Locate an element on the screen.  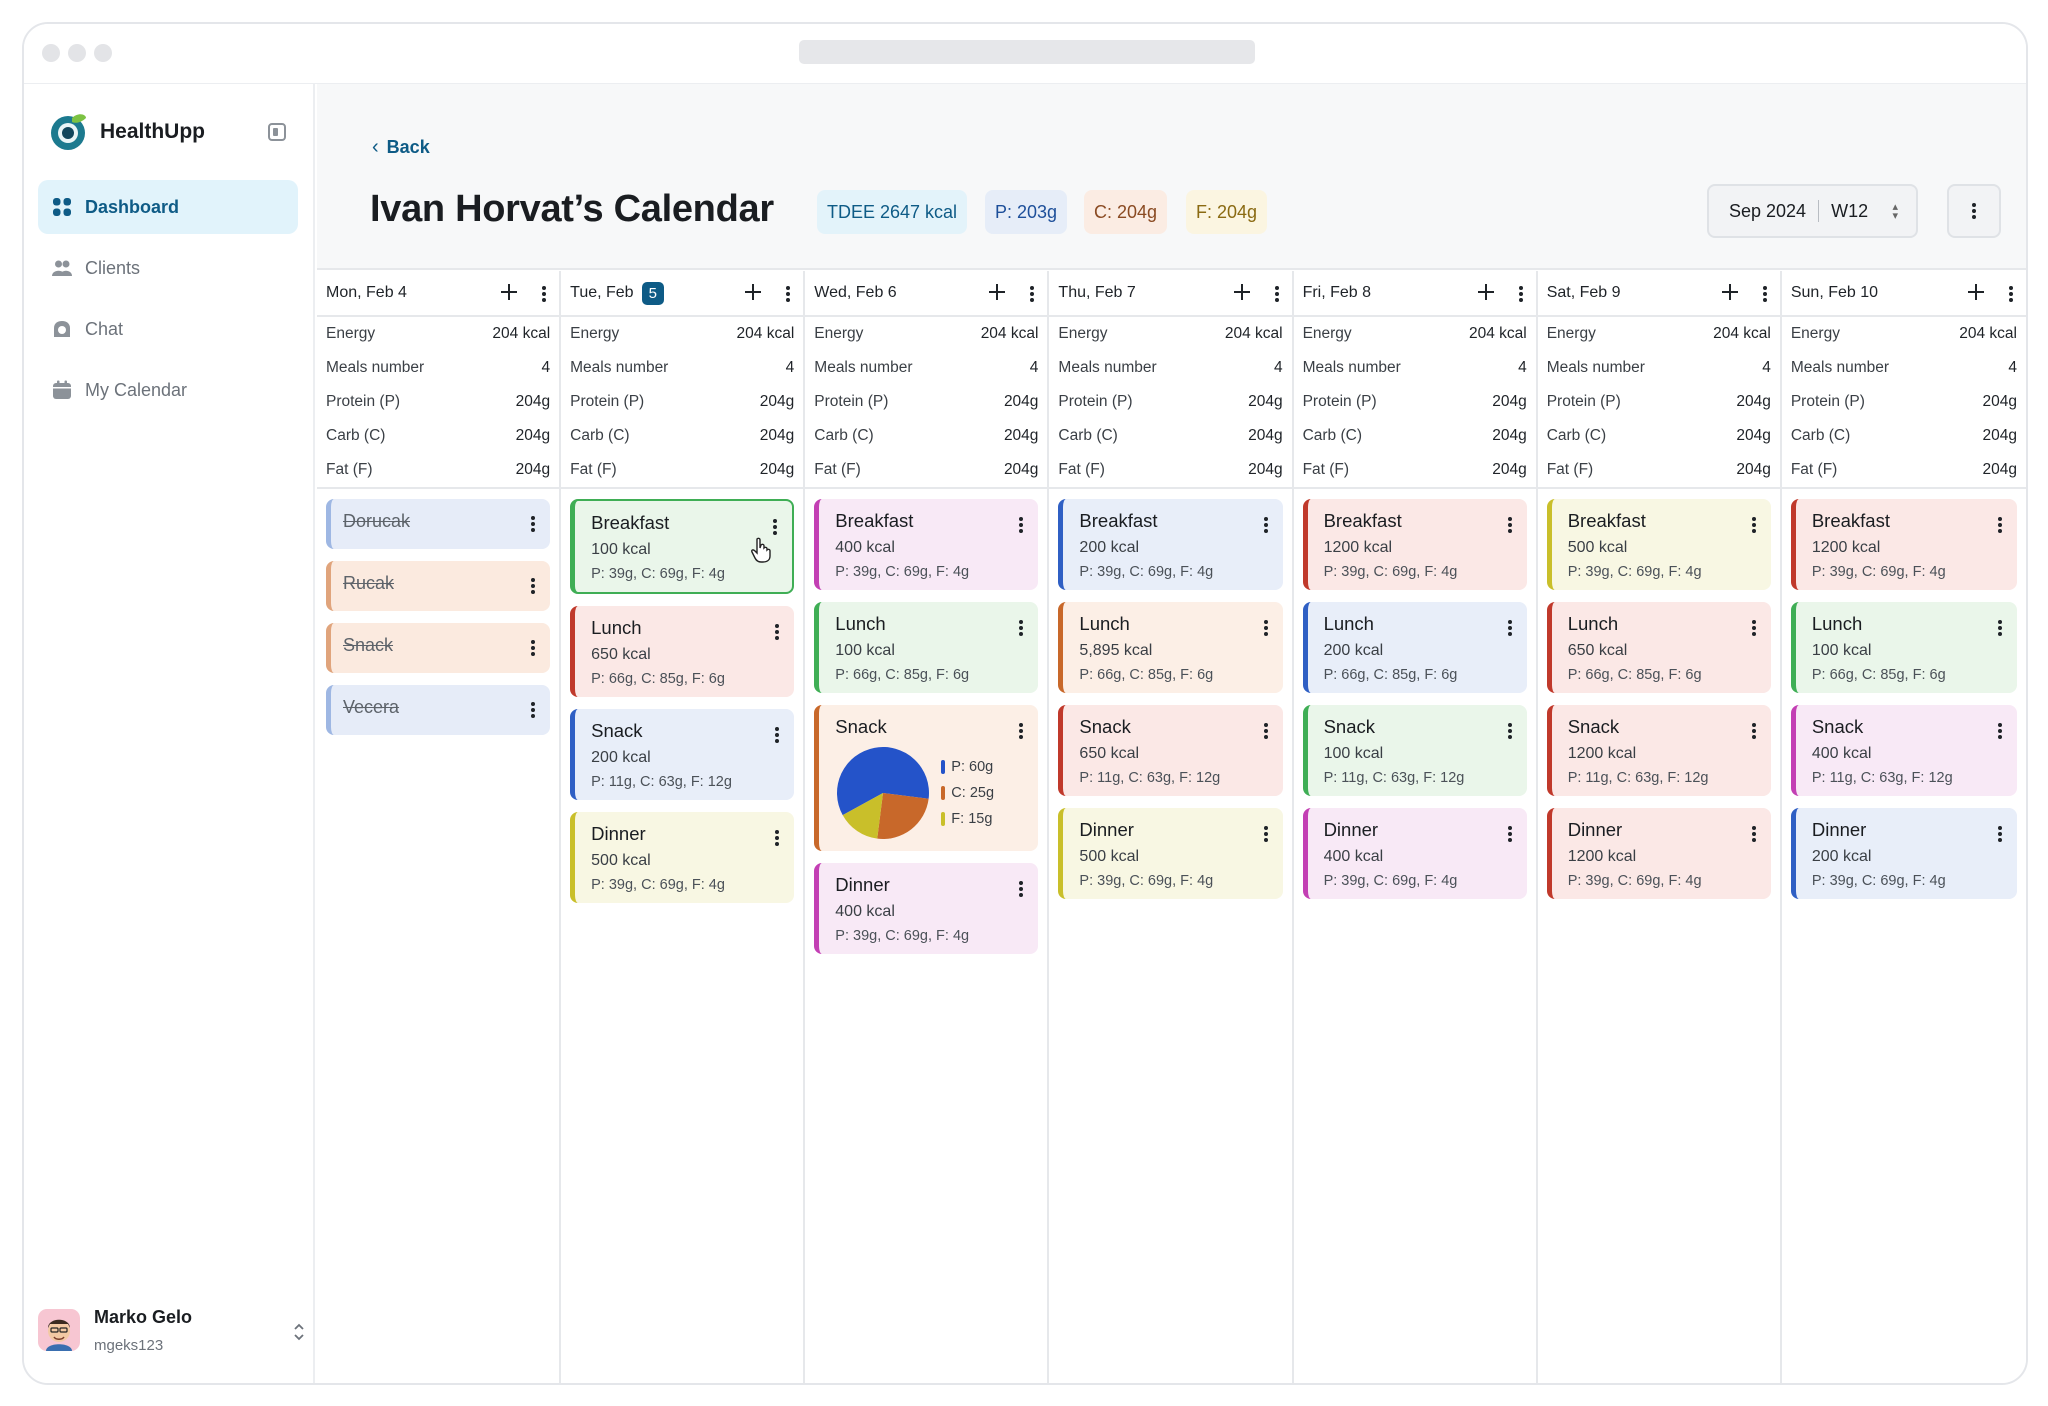
address-bar is located at coordinates (1027, 52).